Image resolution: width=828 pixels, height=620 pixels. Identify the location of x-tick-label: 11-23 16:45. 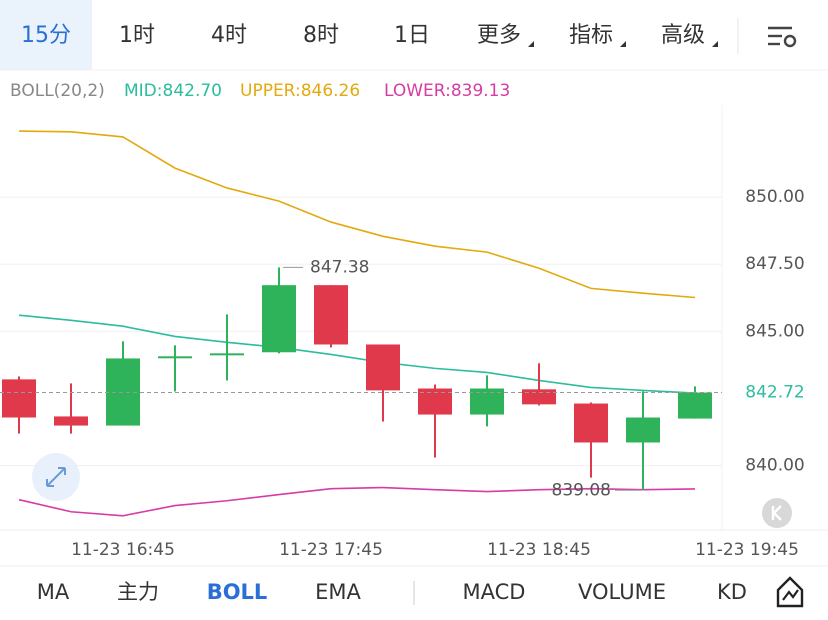
(123, 550).